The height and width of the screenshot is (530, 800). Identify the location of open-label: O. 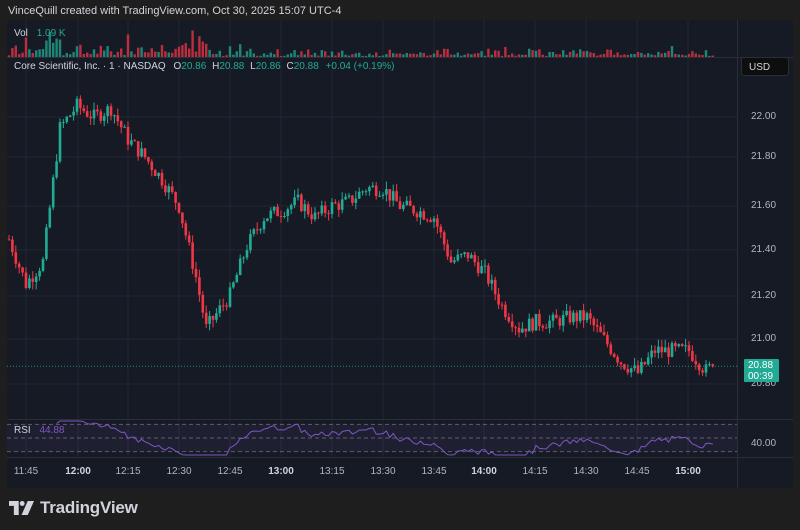
(177, 66).